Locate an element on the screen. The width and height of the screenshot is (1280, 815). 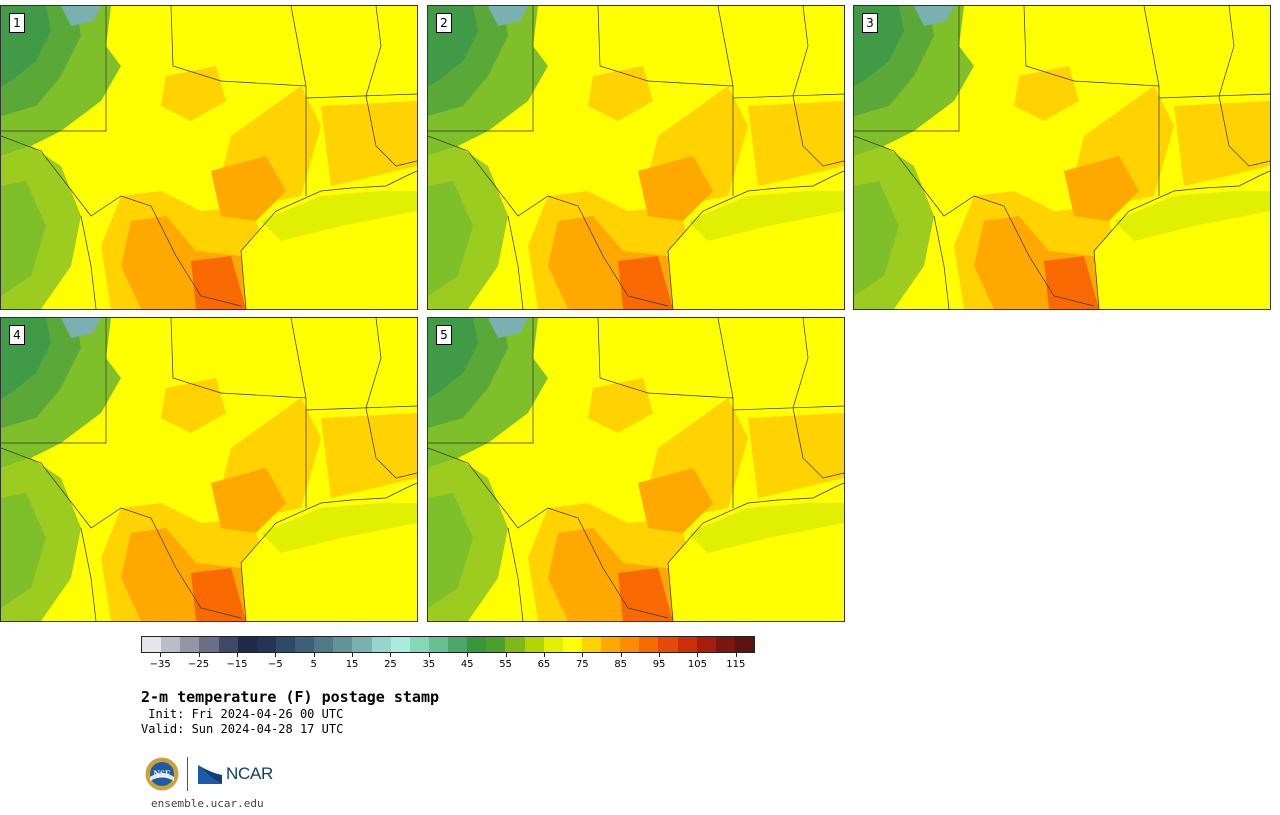
panel-number-label: 4 is located at coordinates (17, 335).